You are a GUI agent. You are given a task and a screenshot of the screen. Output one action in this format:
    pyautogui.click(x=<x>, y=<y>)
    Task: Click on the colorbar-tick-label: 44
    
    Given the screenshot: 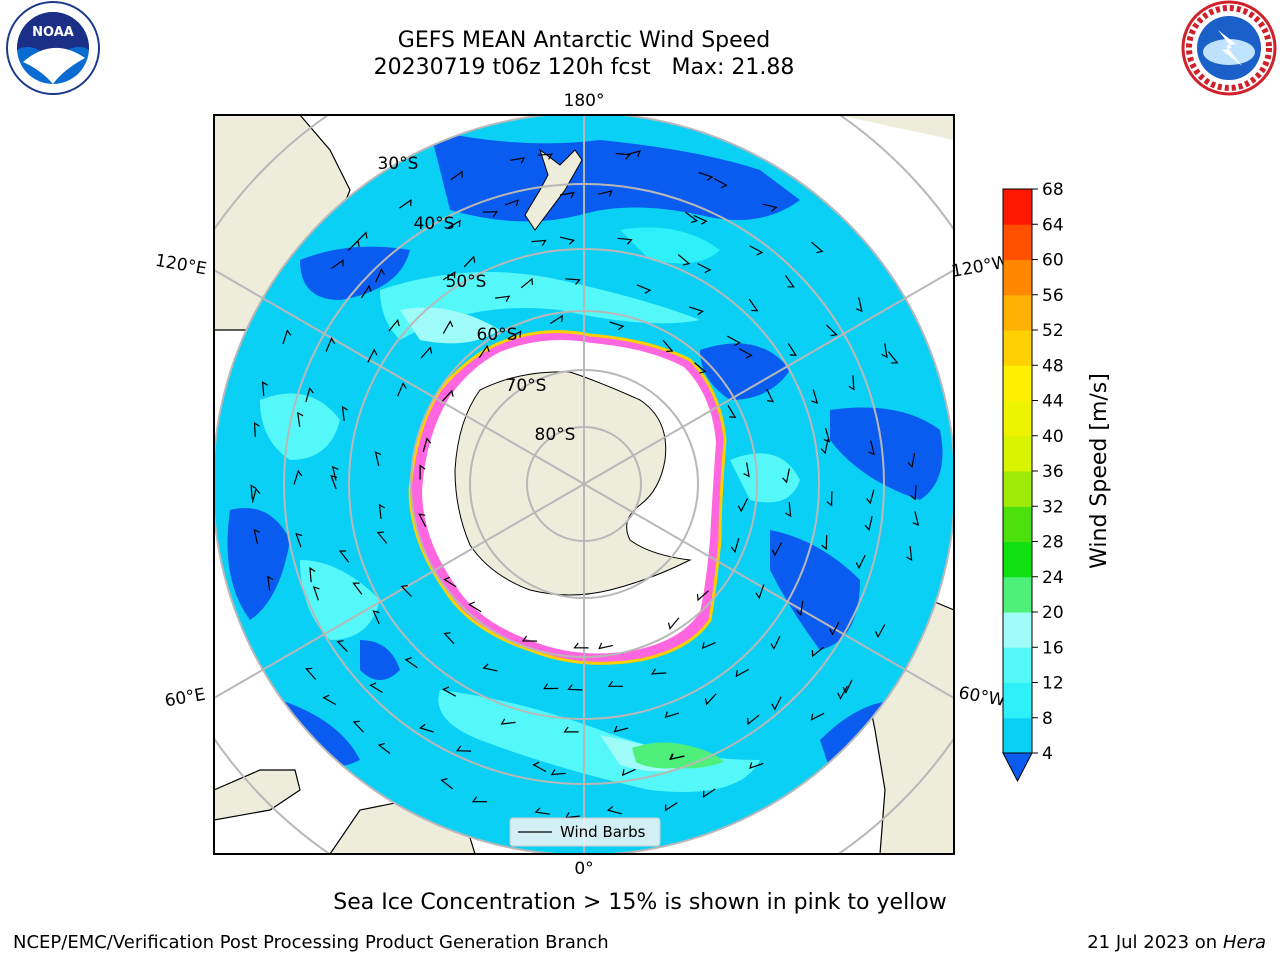 What is the action you would take?
    pyautogui.click(x=1053, y=402)
    